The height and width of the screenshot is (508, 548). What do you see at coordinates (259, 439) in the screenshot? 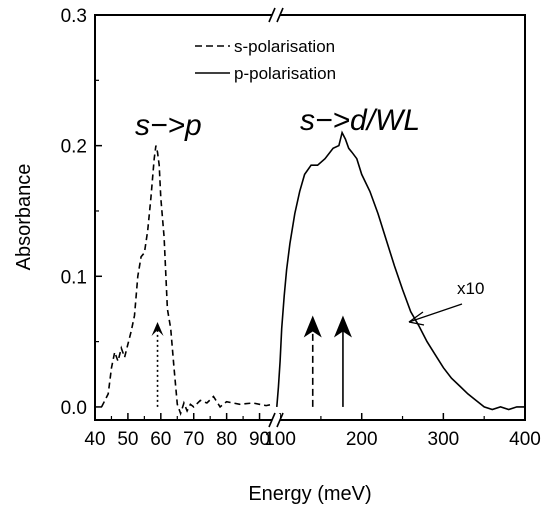
I see `x-tick-label: 90` at bounding box center [259, 439].